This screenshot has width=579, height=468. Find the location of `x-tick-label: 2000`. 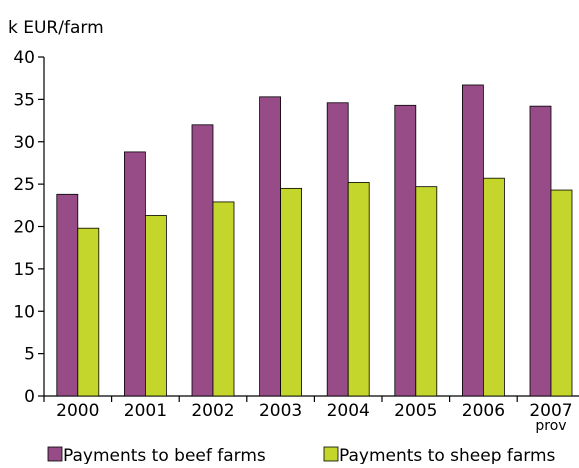

x-tick-label: 2000 is located at coordinates (77, 411).